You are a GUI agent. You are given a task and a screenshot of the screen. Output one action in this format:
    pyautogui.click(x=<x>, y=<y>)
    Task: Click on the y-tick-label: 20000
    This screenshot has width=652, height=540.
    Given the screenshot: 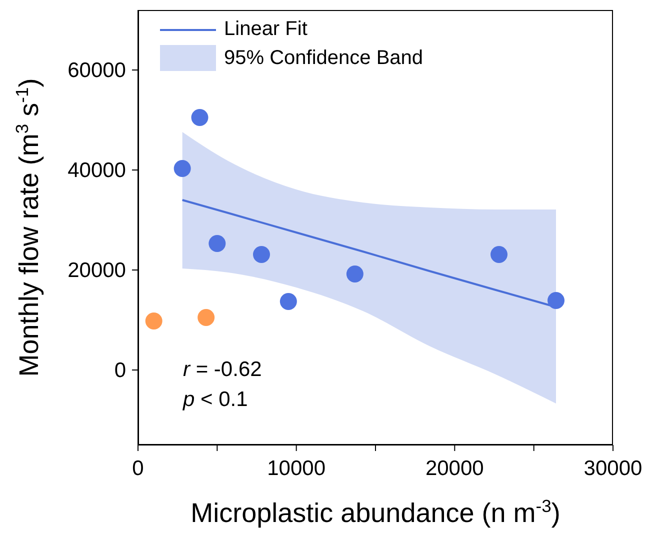 What is the action you would take?
    pyautogui.click(x=97, y=270)
    